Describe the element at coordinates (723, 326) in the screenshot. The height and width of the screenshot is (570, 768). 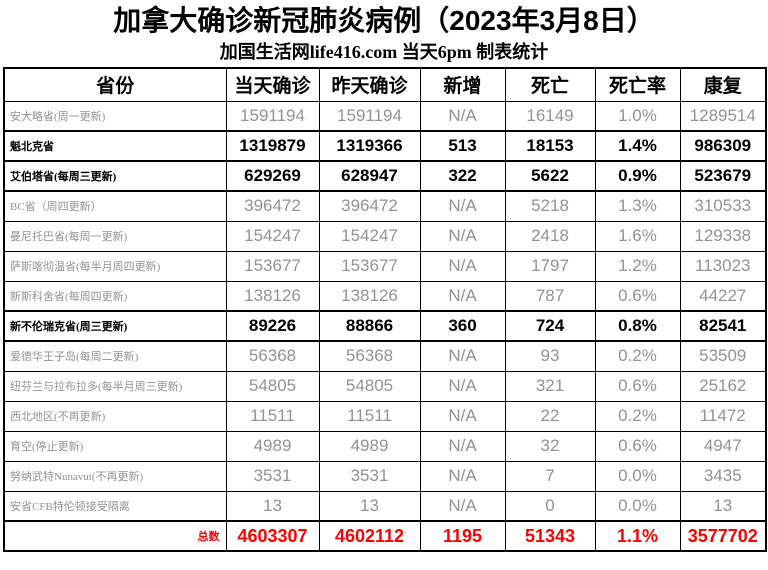
I see `recovered-cell: 82541` at that location.